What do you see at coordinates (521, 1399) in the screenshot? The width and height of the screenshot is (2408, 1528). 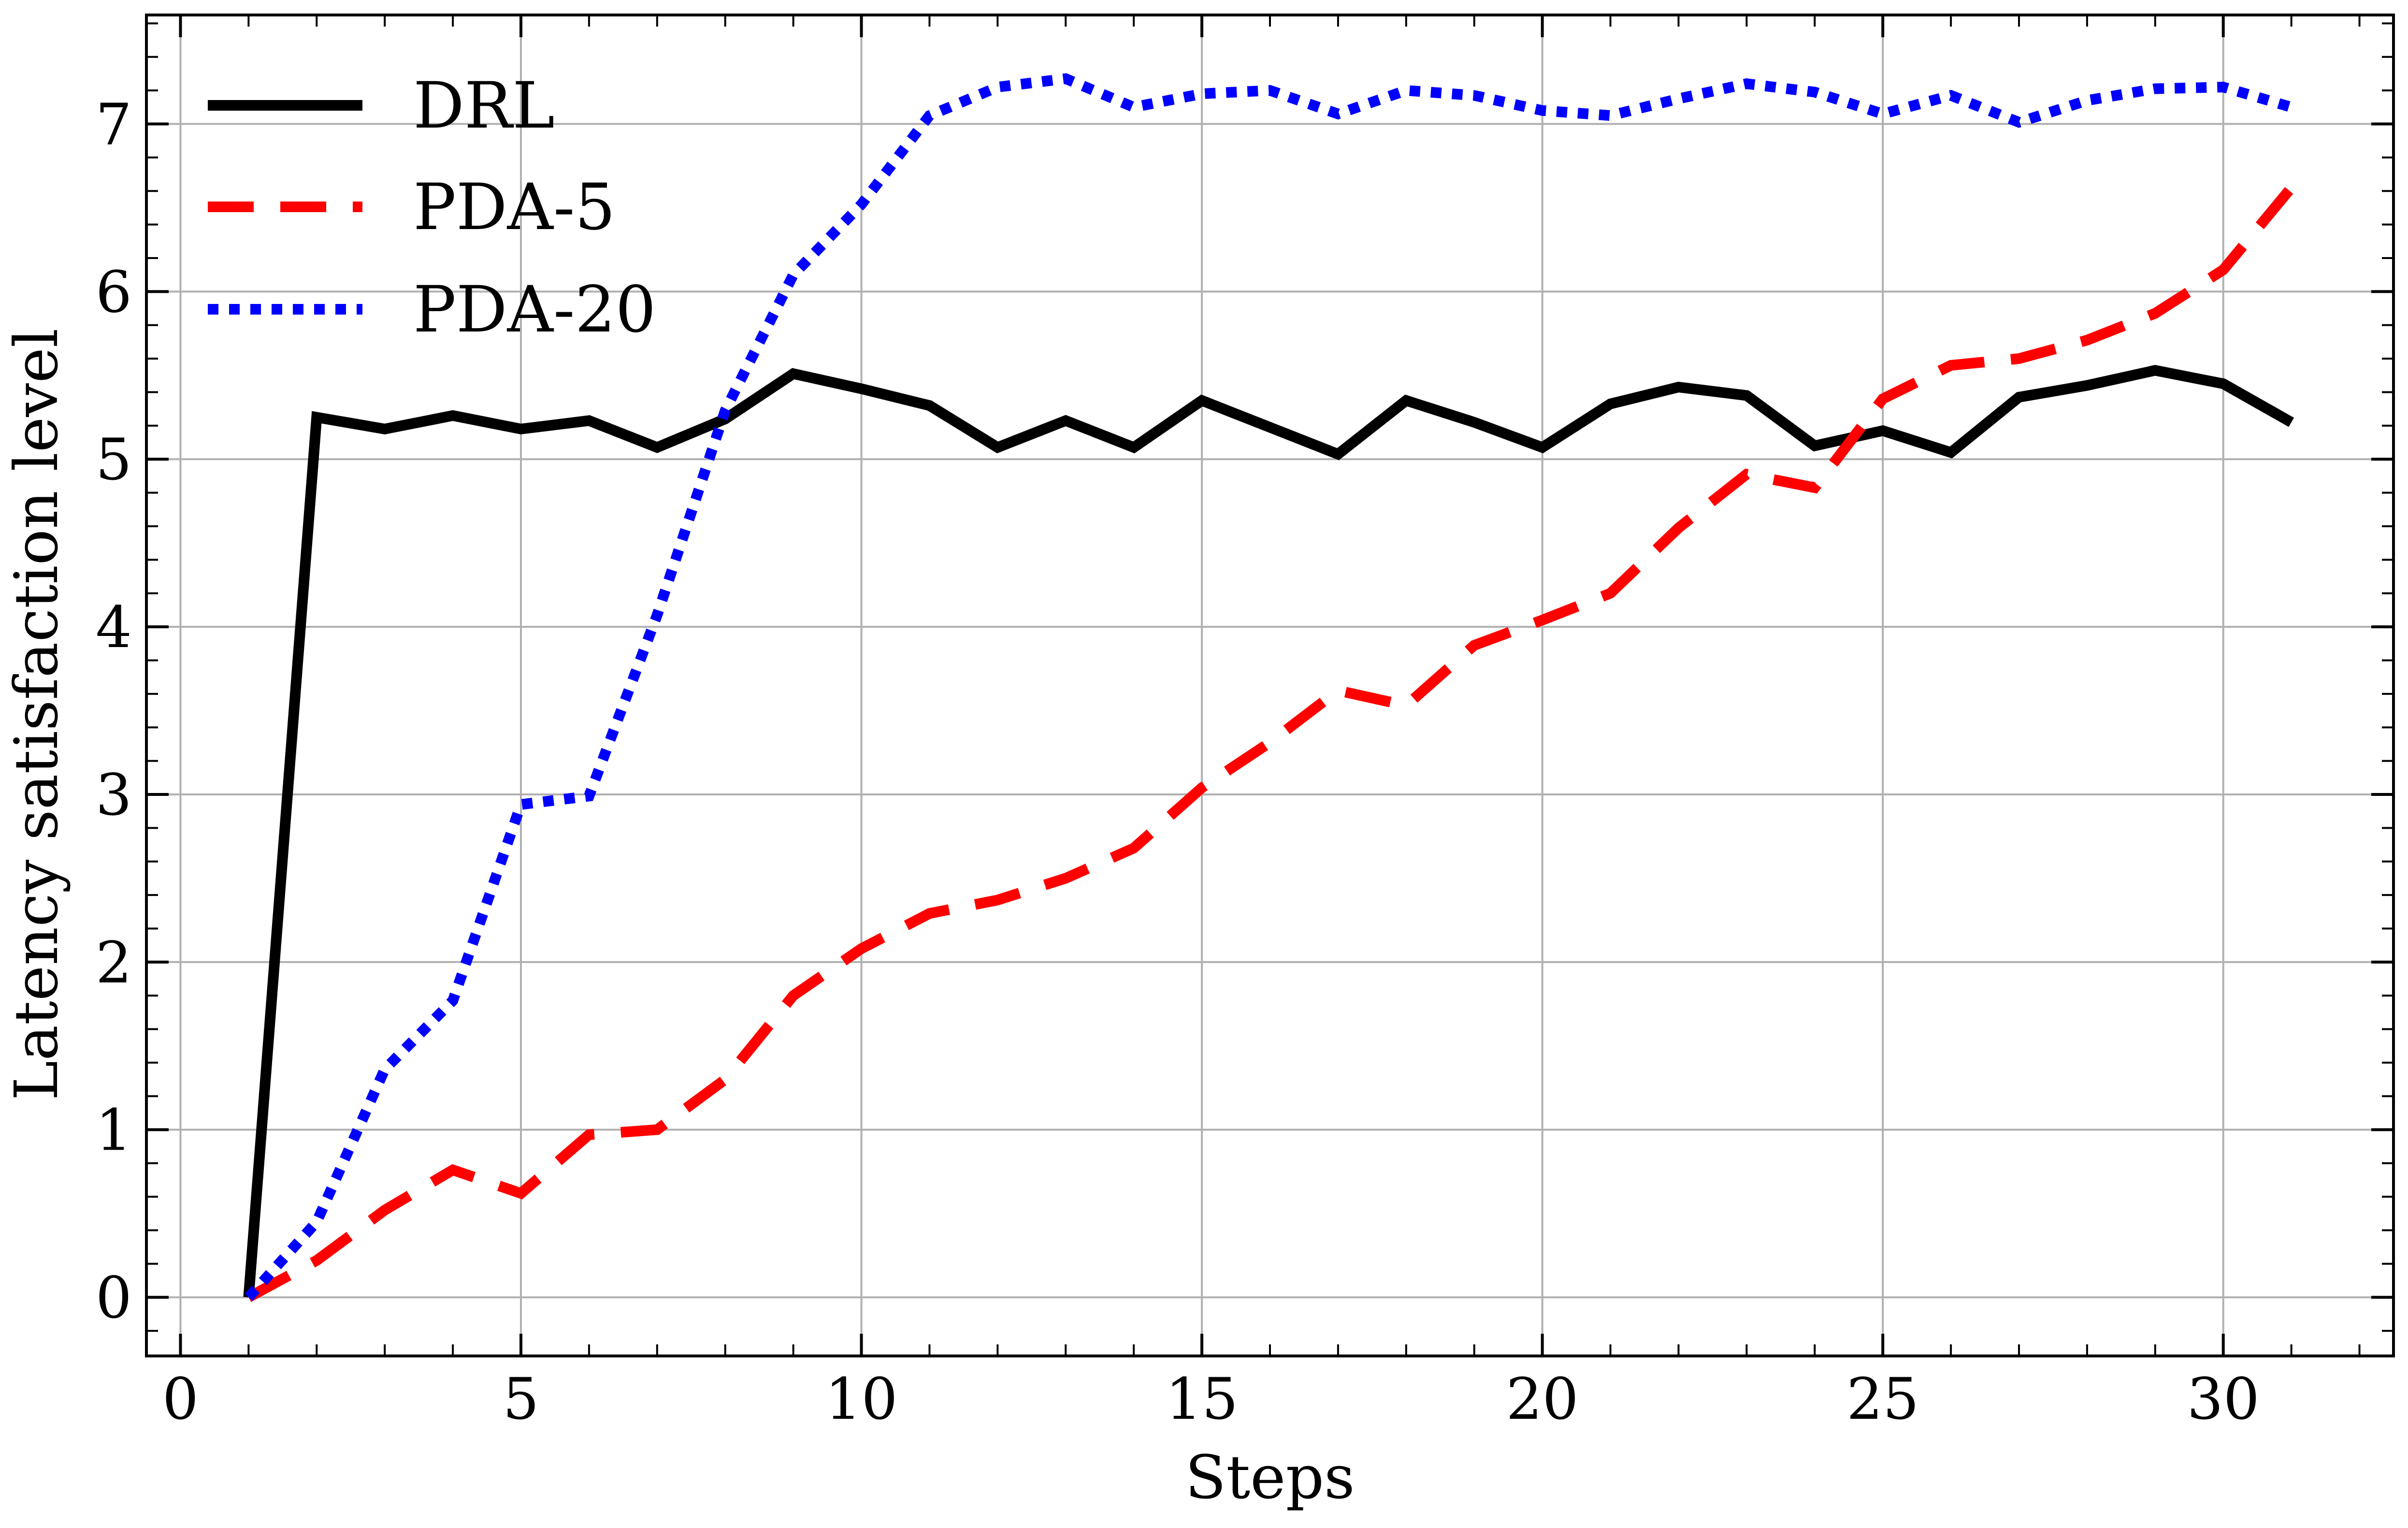 I see `x-tick-label: 5` at bounding box center [521, 1399].